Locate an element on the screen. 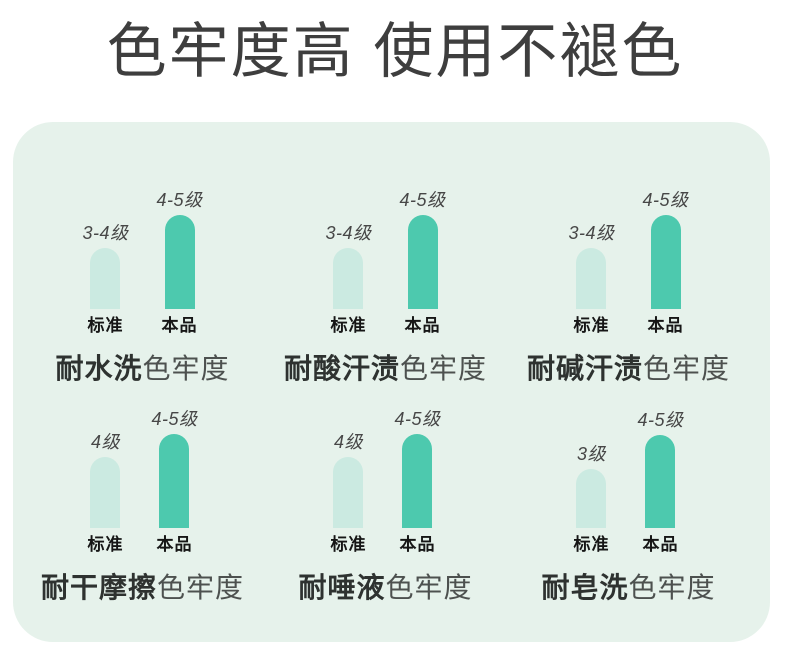 Image resolution: width=790 pixels, height=653 pixels. fastness-chart: 3-4级 标准 4-5级 本品 耐酸汗渍色牢度 is located at coordinates (385, 287).